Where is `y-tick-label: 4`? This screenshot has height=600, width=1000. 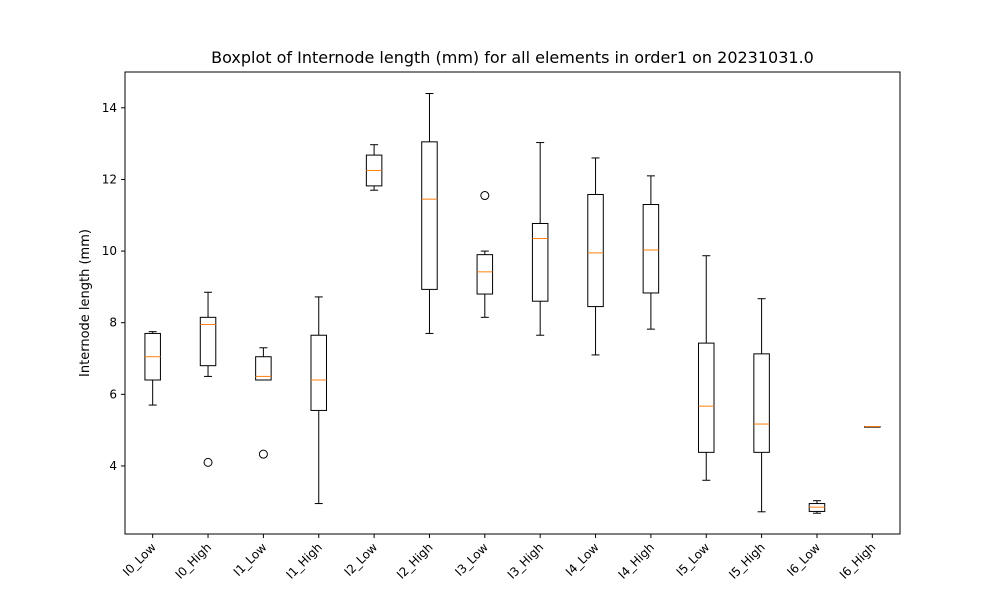
y-tick-label: 4 is located at coordinates (113, 466).